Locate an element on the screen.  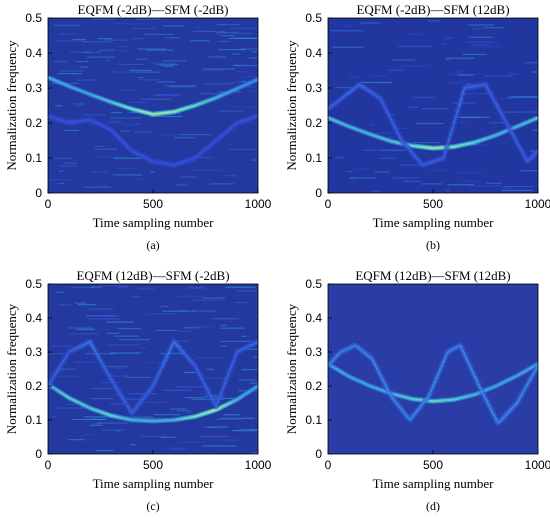
chart-title: EQFM (12dB)—SFM (-2dB) is located at coordinates (152, 275).